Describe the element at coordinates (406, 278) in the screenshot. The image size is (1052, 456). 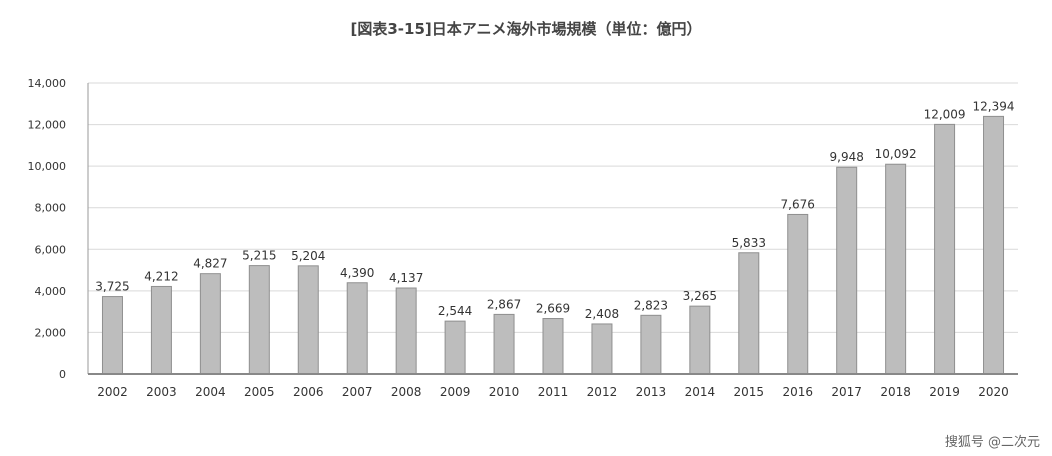
I see `data-label-2008: 4,137` at that location.